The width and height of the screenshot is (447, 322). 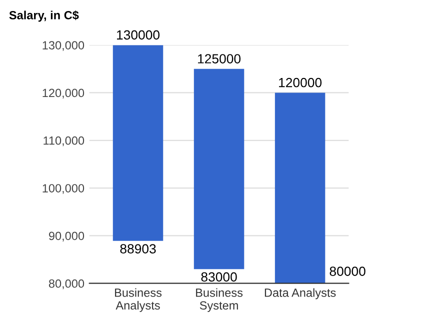 I want to click on y-tick-label: 120,000, so click(x=63, y=93).